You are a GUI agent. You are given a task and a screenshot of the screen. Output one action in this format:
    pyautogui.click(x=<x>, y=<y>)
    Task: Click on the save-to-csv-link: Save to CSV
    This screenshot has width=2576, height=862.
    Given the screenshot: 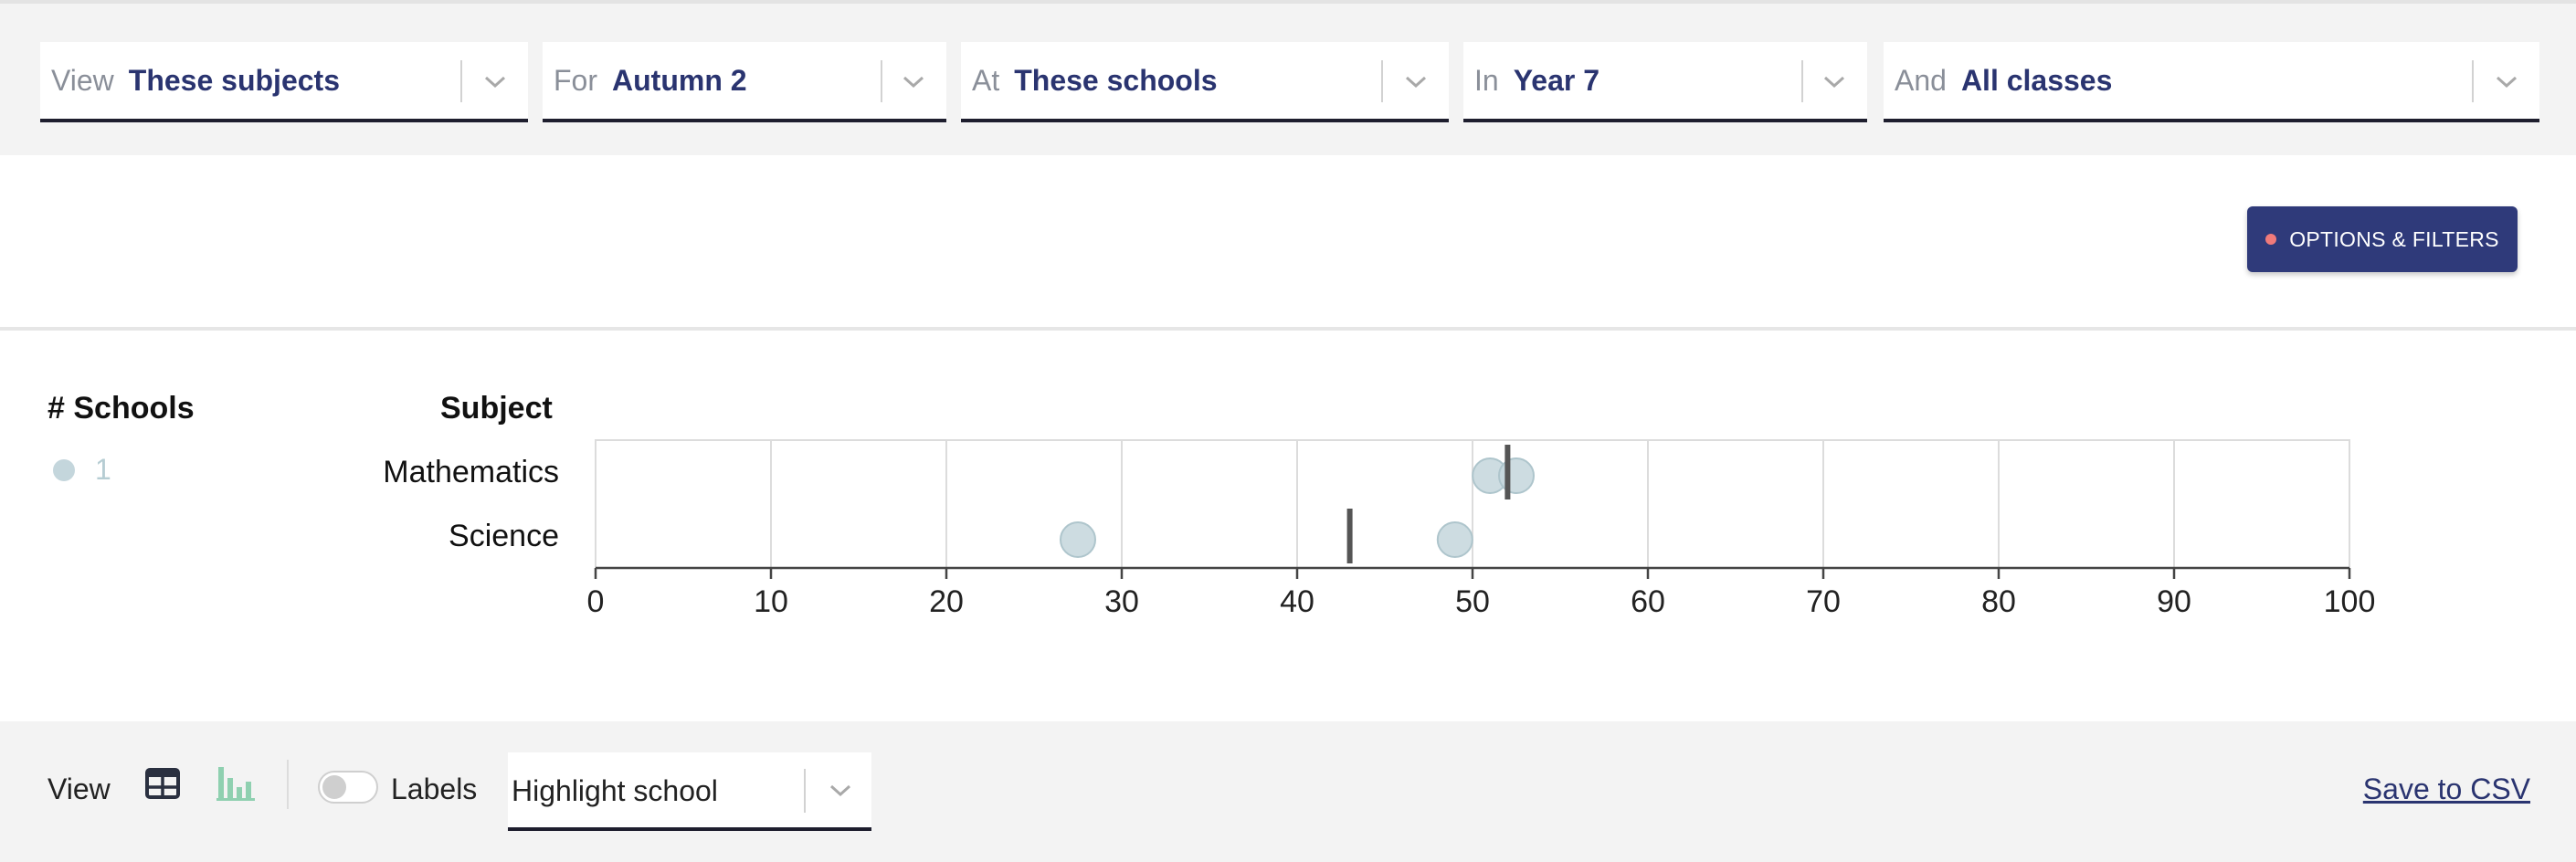 What is the action you would take?
    pyautogui.click(x=2446, y=789)
    